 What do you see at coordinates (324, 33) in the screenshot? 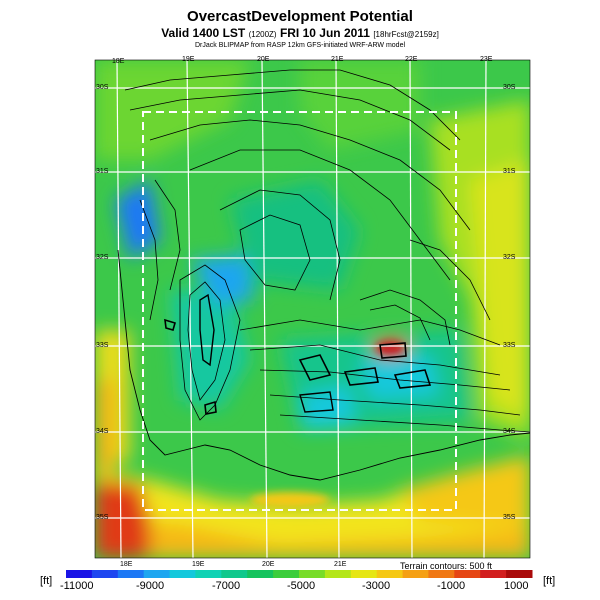
I see `valid-date: FRI 10 Jun 2011` at bounding box center [324, 33].